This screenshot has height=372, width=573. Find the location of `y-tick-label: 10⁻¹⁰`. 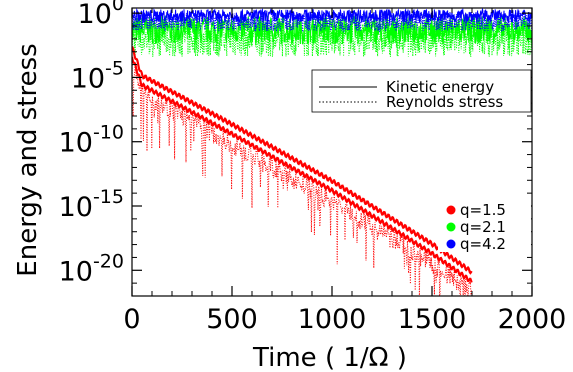

y-tick-label: 10⁻¹⁰ is located at coordinates (91, 140).